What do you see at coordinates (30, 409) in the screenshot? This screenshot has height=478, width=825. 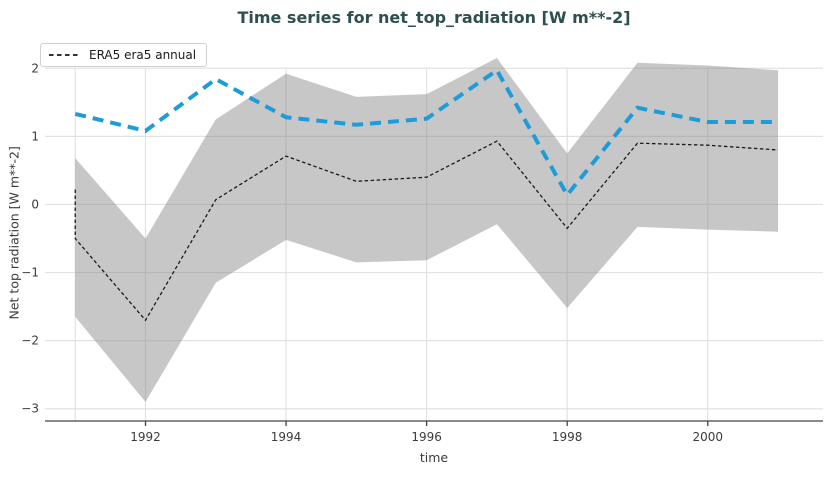 I see `y-tick-label: −3` at bounding box center [30, 409].